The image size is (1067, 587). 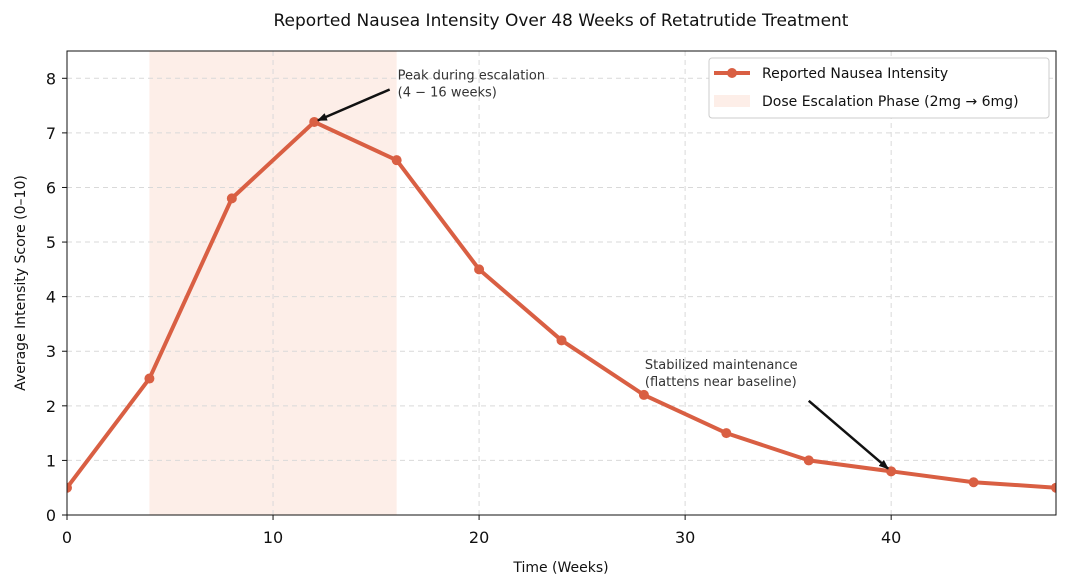 What do you see at coordinates (51, 133) in the screenshot?
I see `y-tick-label: 7` at bounding box center [51, 133].